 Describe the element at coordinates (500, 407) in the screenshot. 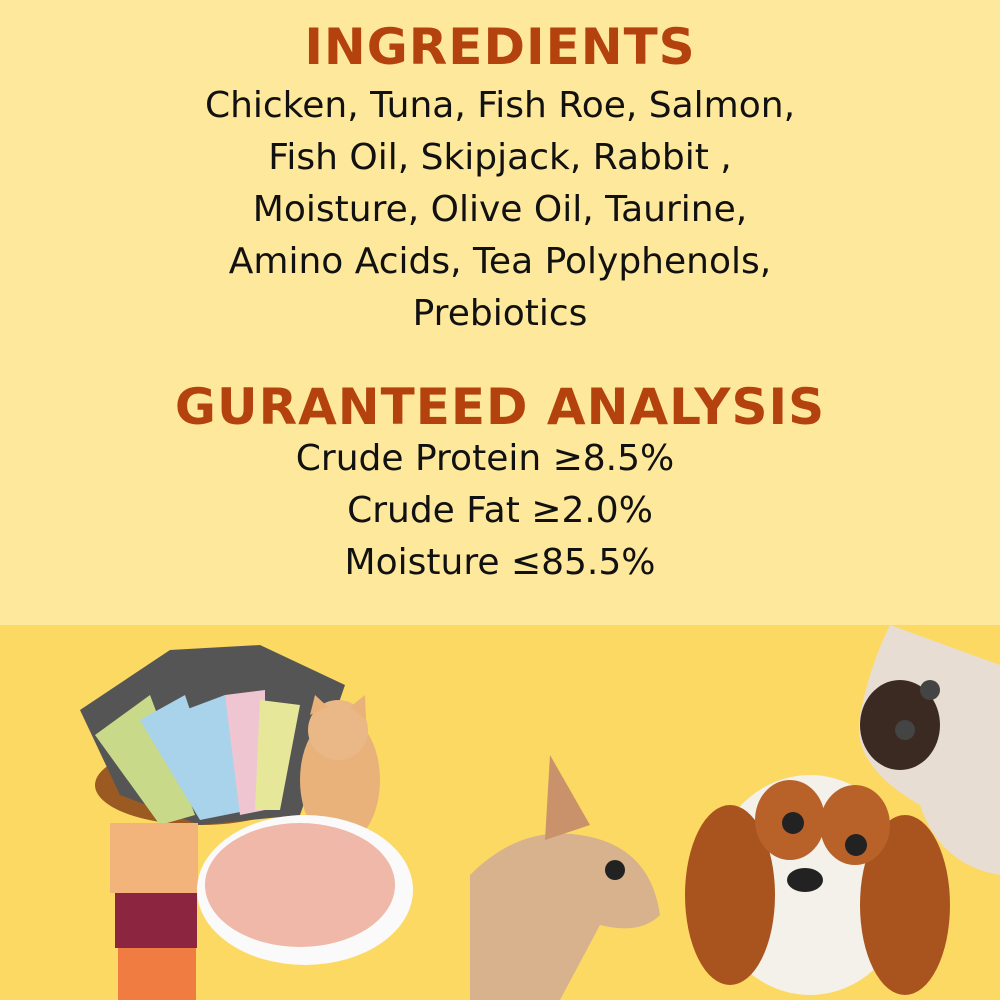

I see `analysis-heading: GURANTEED ANALYSIS` at that location.